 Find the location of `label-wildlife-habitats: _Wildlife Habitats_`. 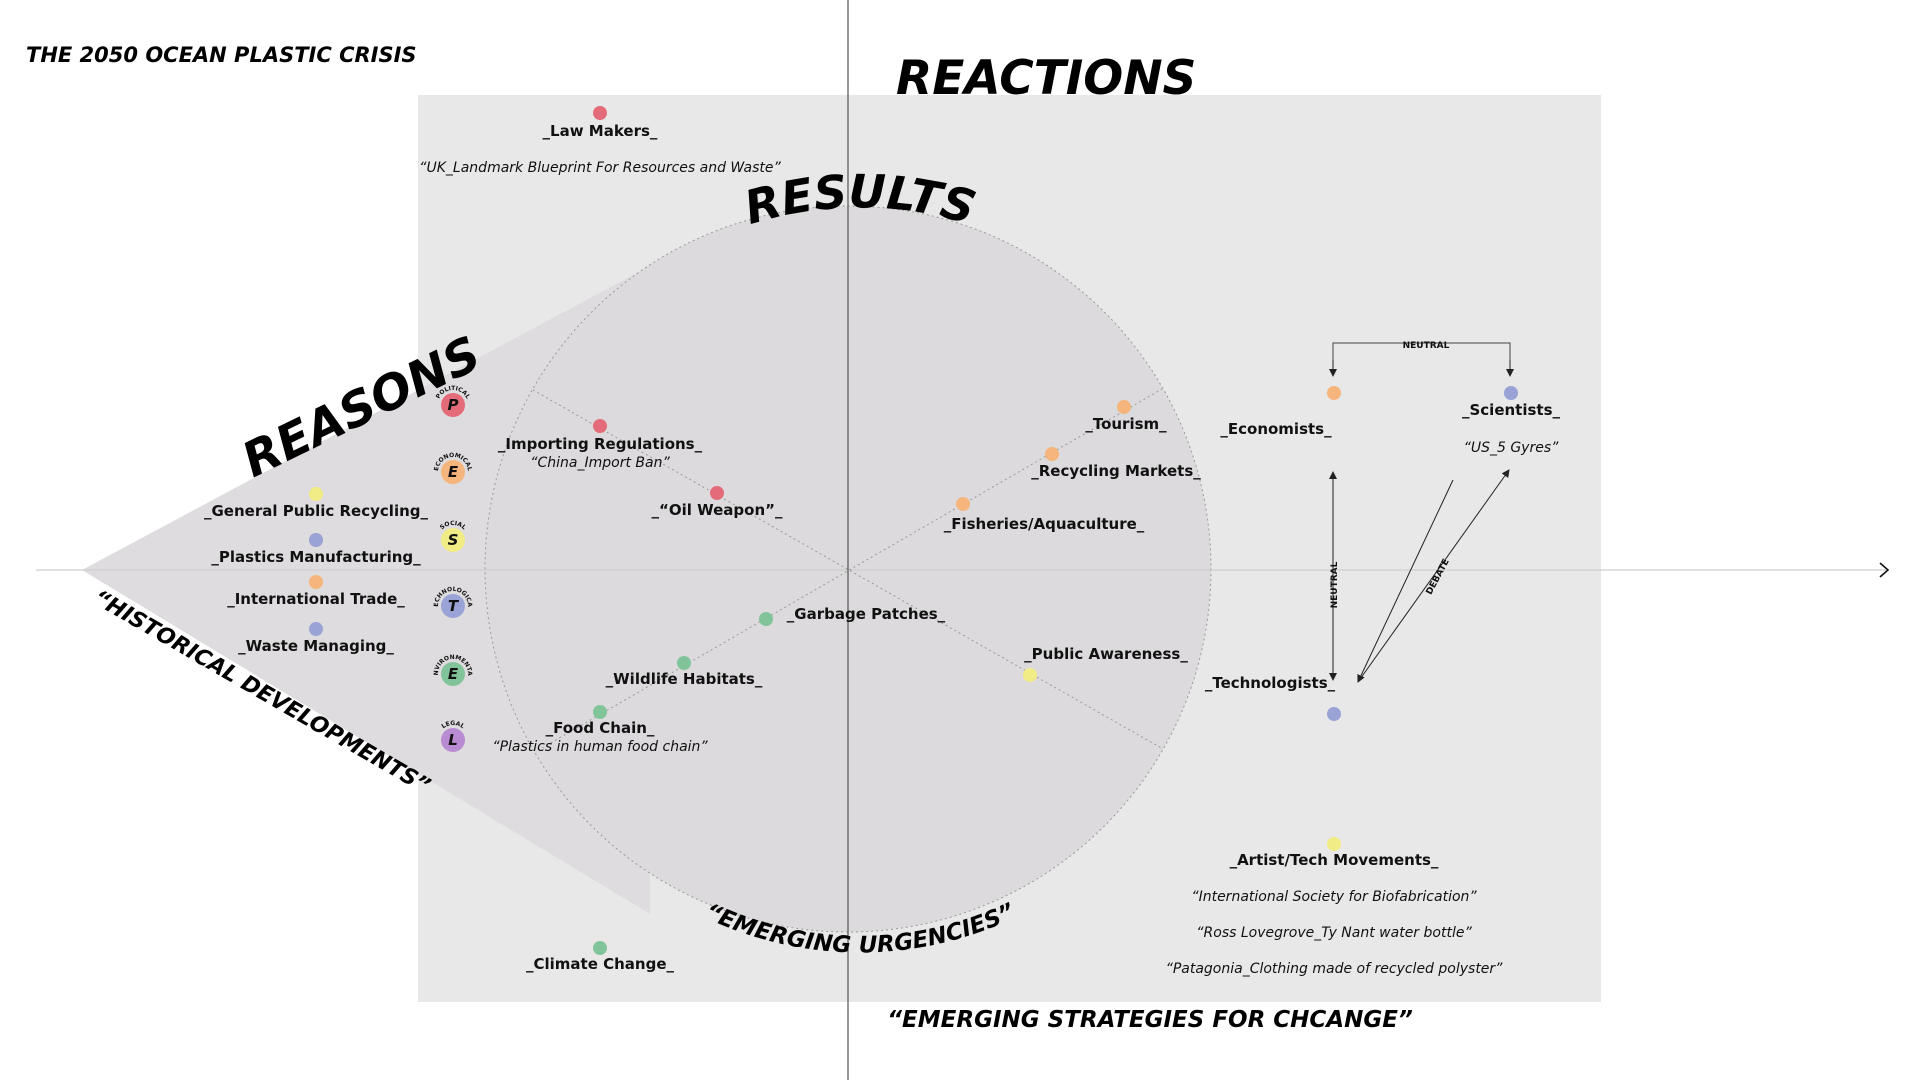

label-wildlife-habitats: _Wildlife Habitats_ is located at coordinates (684, 679).